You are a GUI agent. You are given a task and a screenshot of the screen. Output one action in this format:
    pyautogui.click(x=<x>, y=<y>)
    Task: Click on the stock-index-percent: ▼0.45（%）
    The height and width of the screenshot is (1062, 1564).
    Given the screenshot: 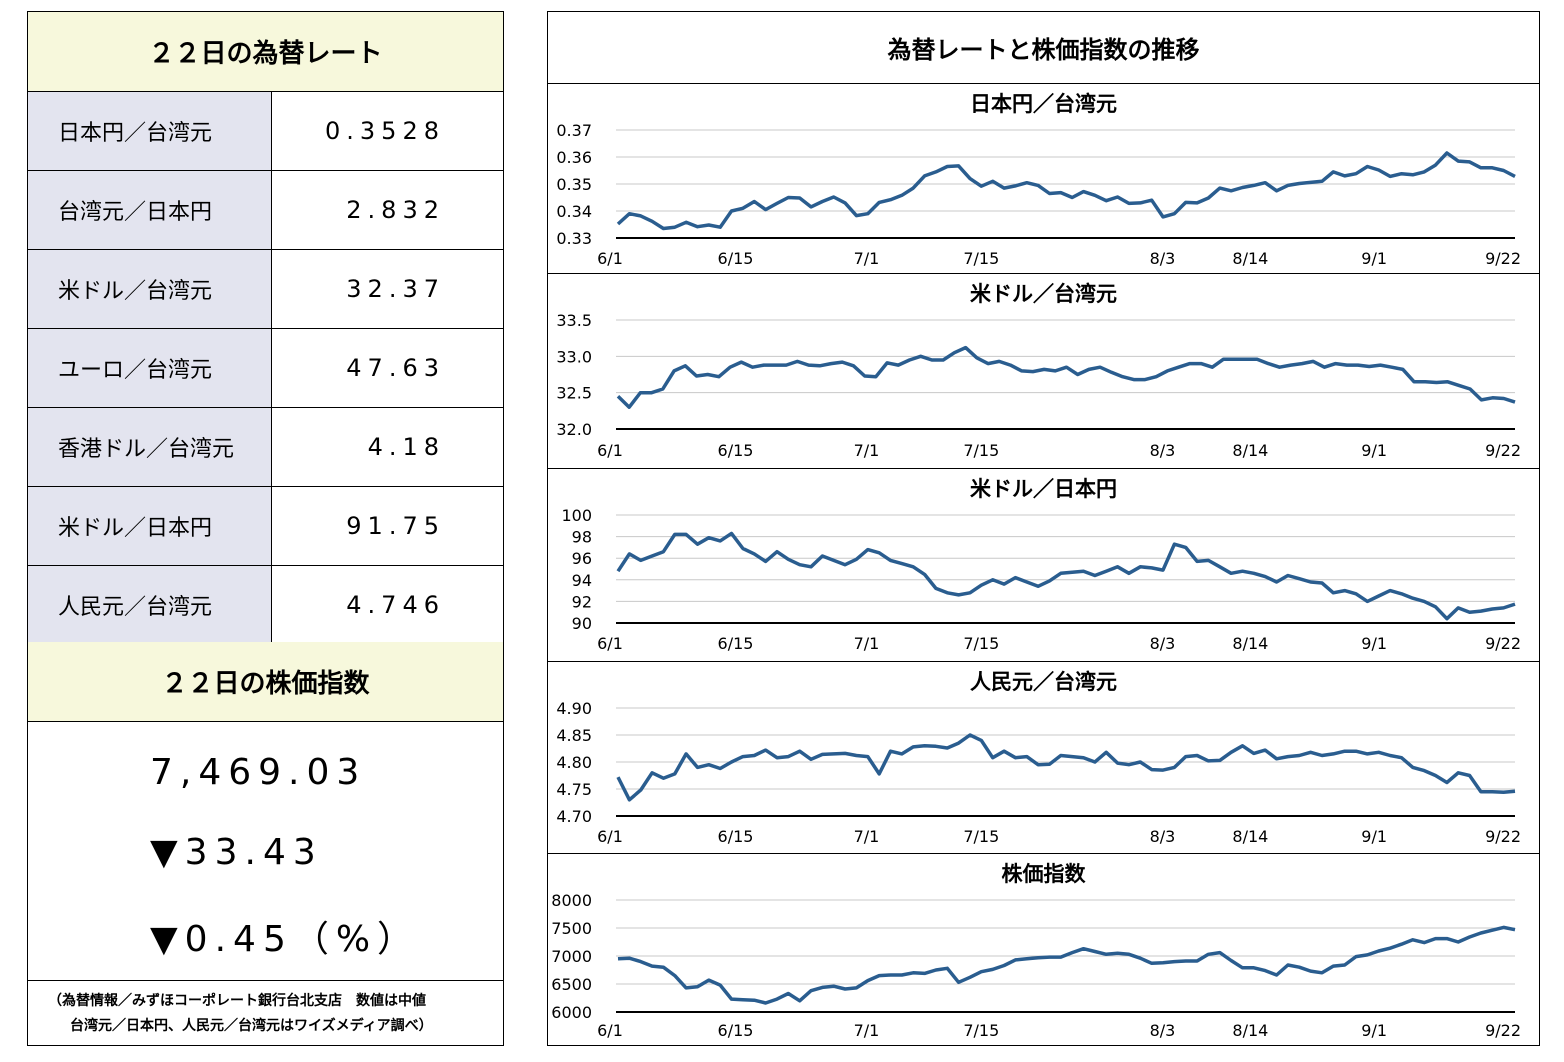 What is the action you would take?
    pyautogui.click(x=285, y=939)
    